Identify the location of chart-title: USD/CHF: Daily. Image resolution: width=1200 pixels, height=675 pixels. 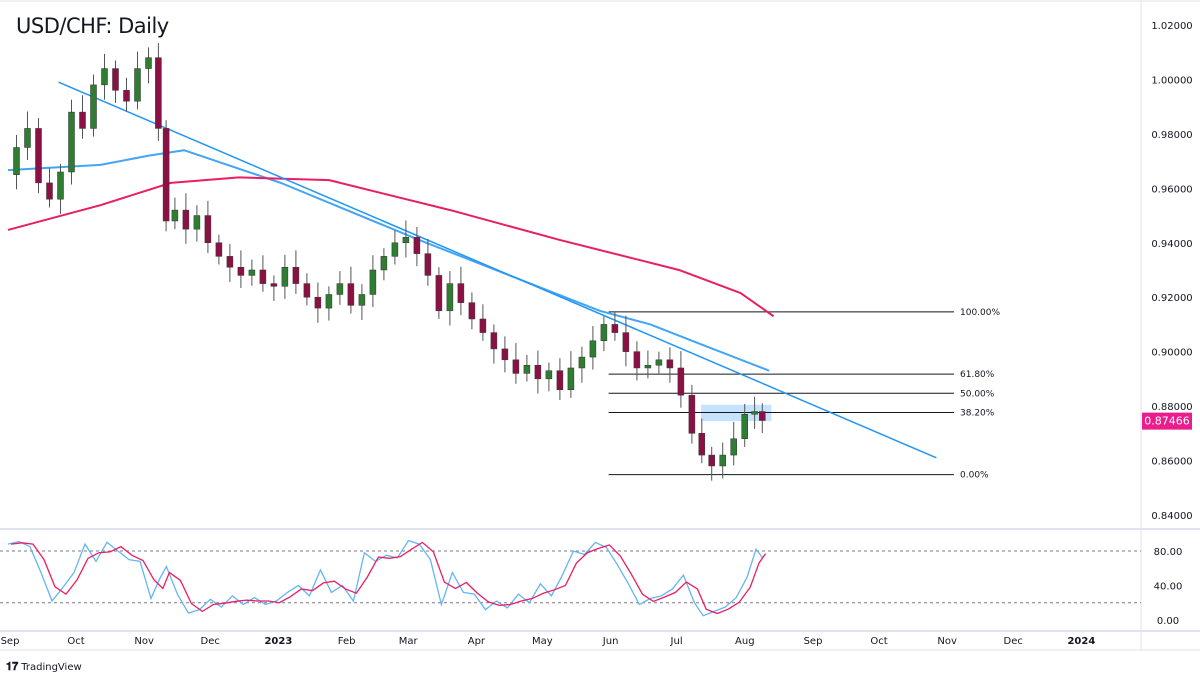
(92, 26).